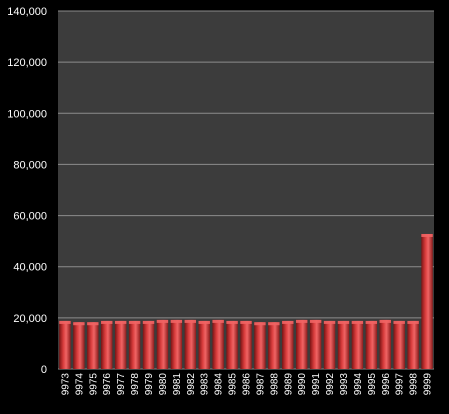 This screenshot has width=449, height=414. Describe the element at coordinates (260, 384) in the screenshot. I see `x-tick-label: 9987` at that location.